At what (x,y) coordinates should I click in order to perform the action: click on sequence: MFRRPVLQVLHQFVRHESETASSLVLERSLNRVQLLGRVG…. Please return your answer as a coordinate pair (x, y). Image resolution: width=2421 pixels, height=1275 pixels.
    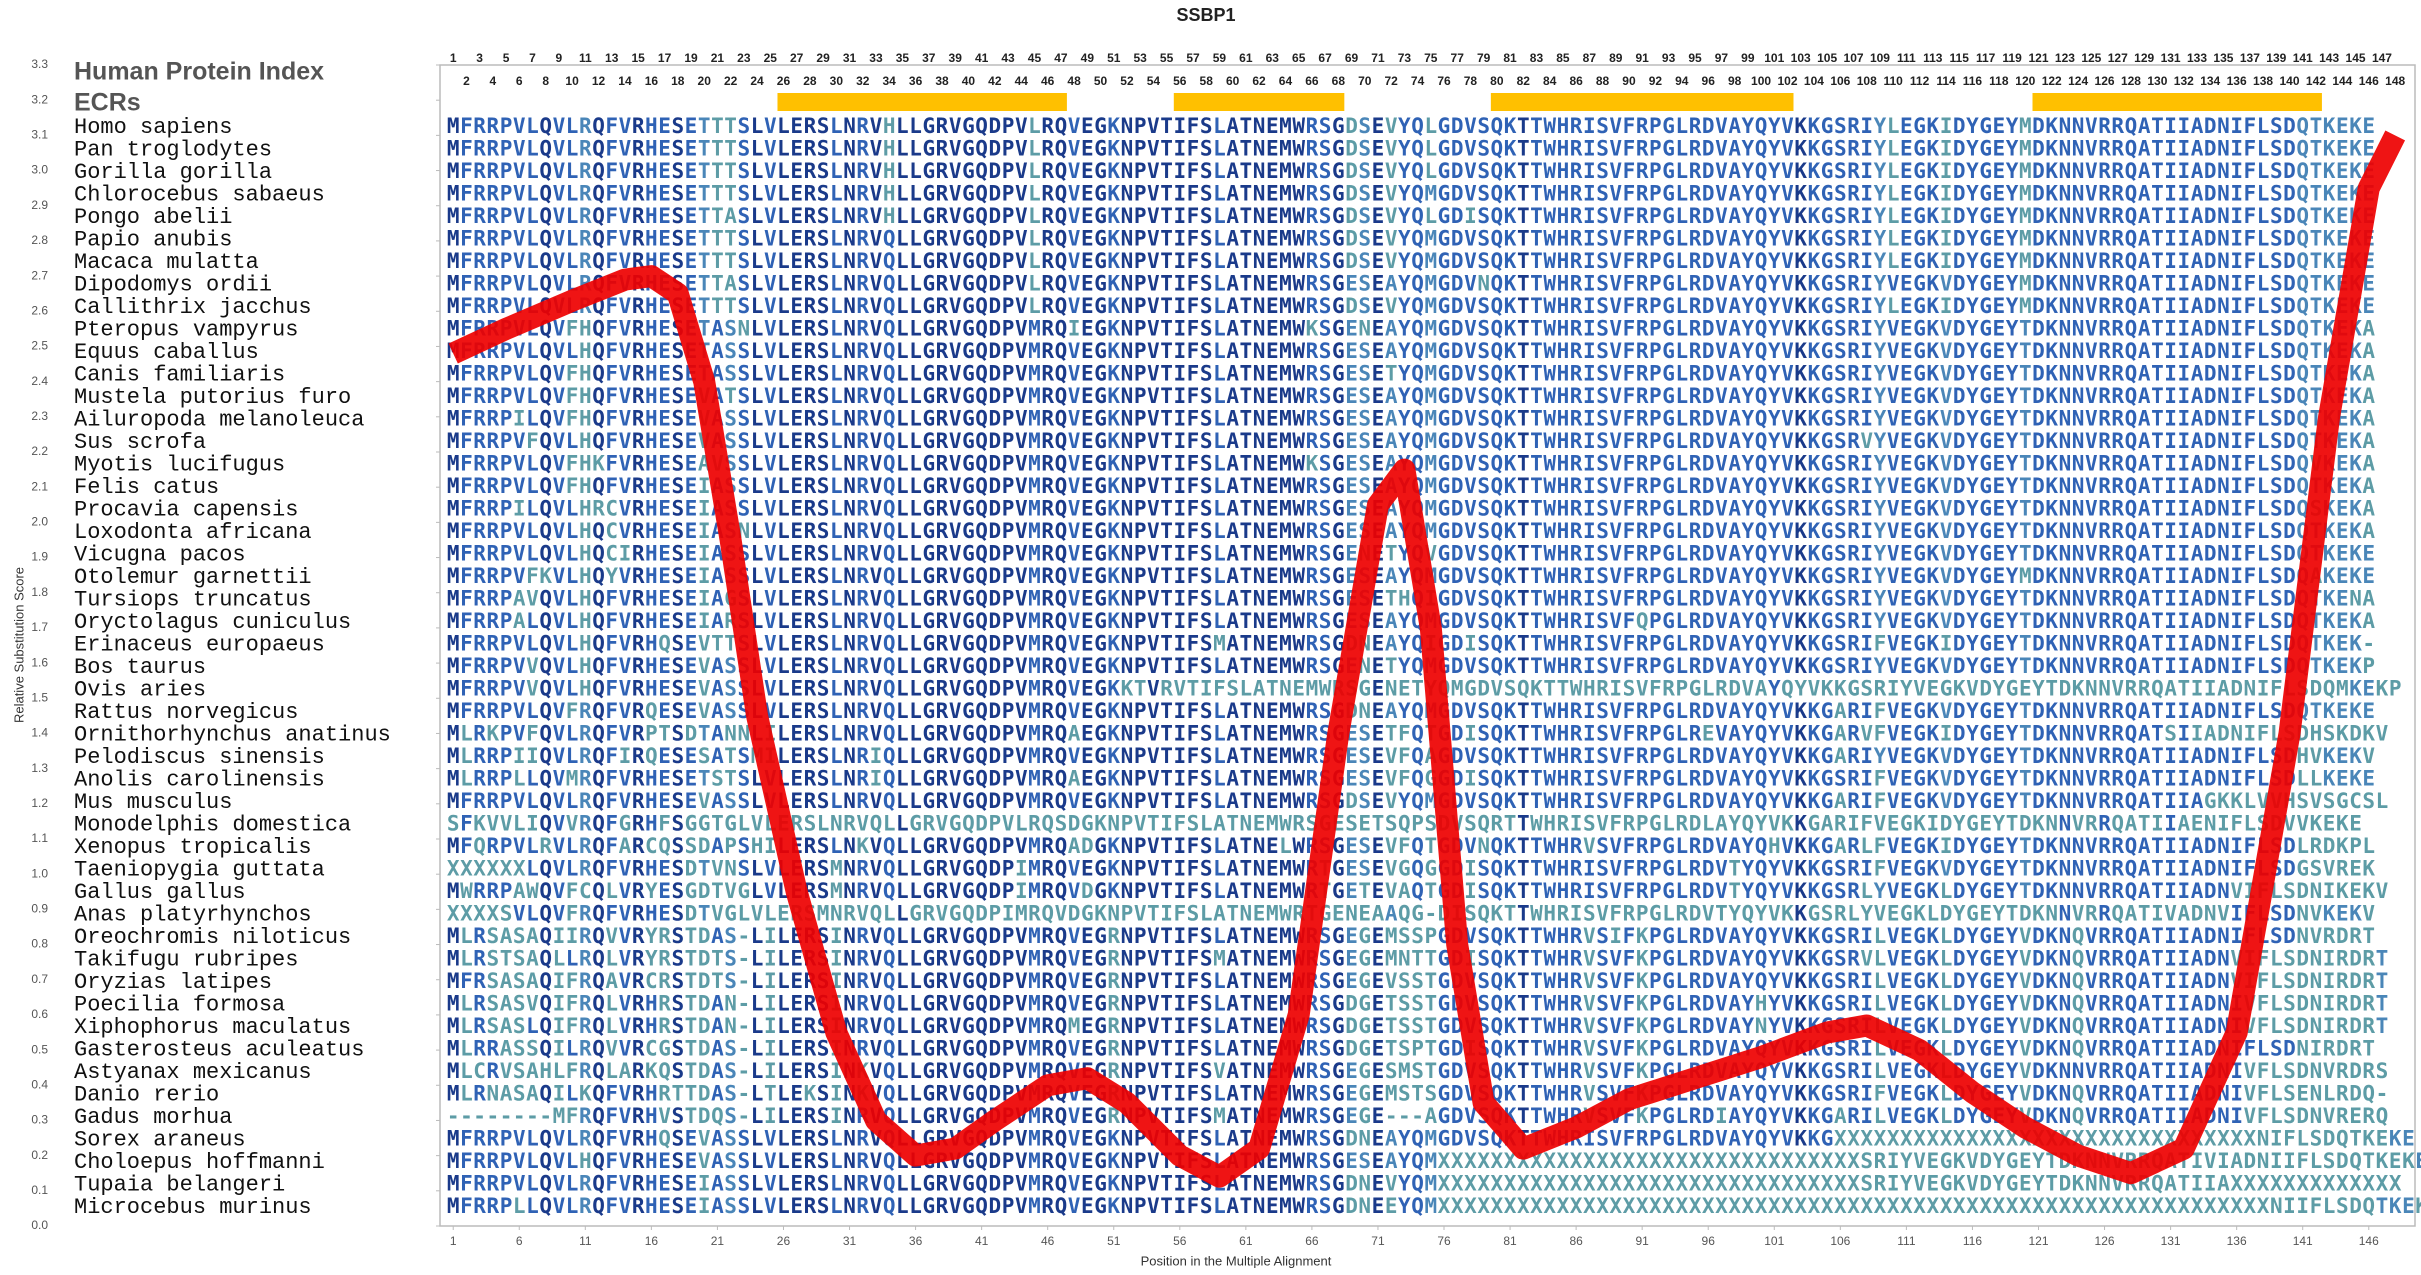
    Looking at the image, I should click on (1411, 351).